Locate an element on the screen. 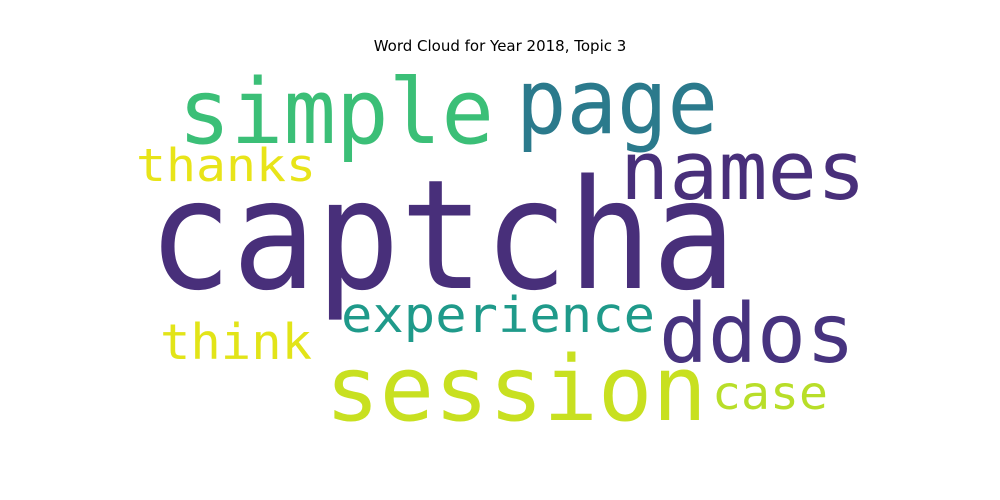 The image size is (1000, 500). word-think: think is located at coordinates (236, 342).